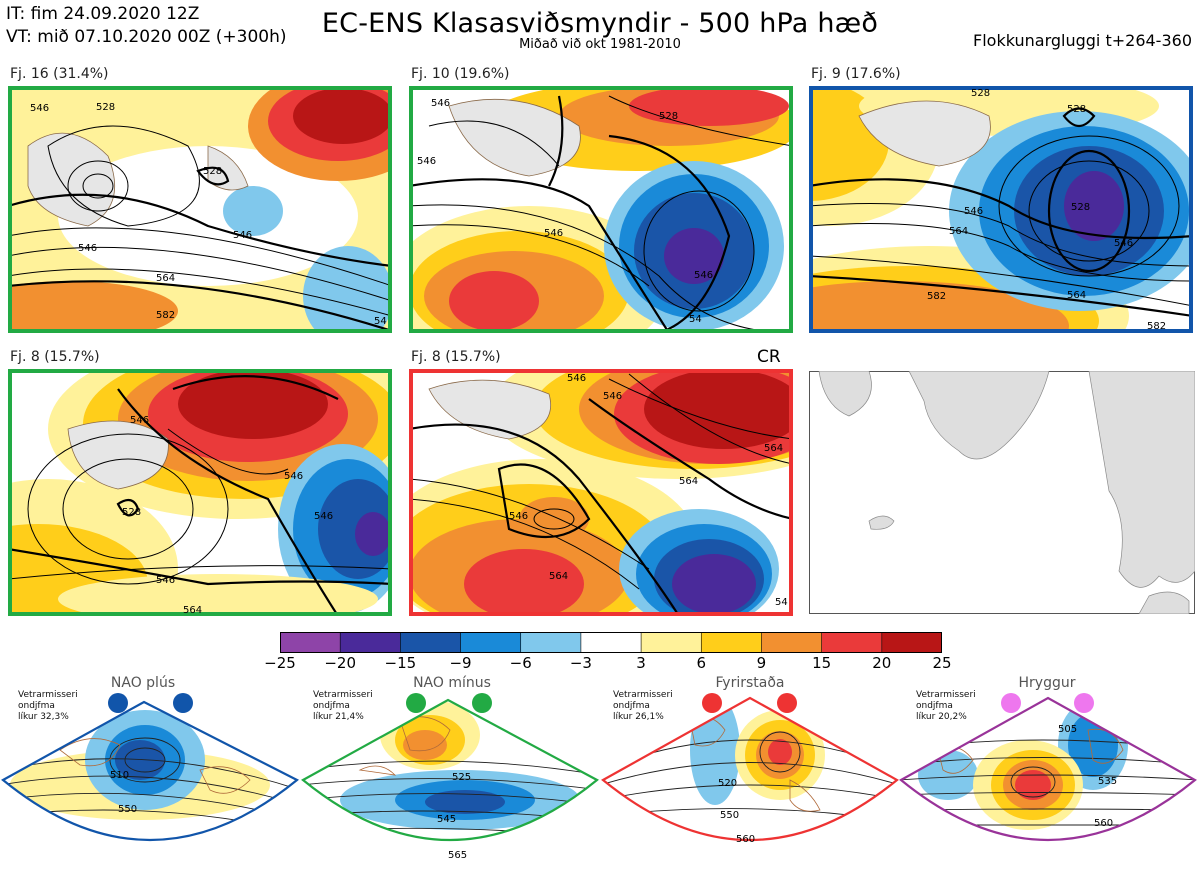  I want to click on regime-4-contour-label-1: 505, so click(1067, 729).